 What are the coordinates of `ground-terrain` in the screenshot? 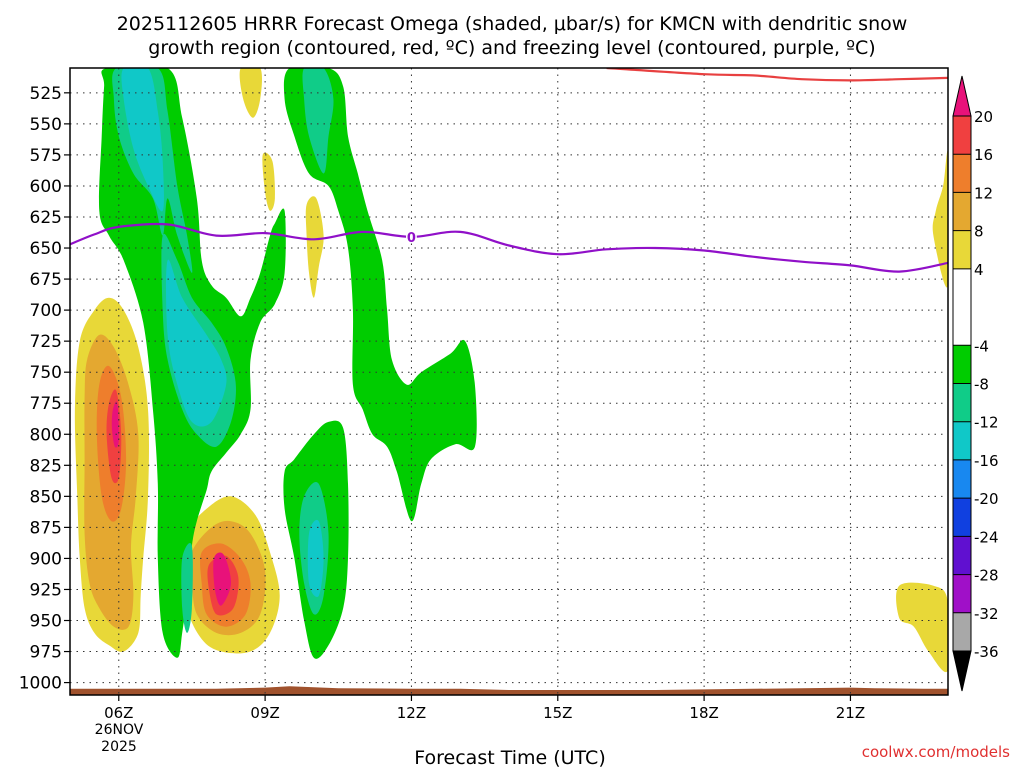 It's located at (509, 690).